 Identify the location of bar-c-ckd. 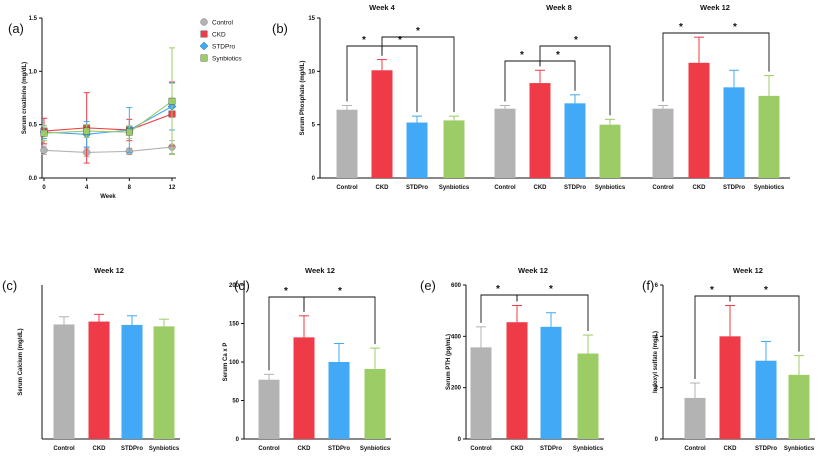
(99, 380).